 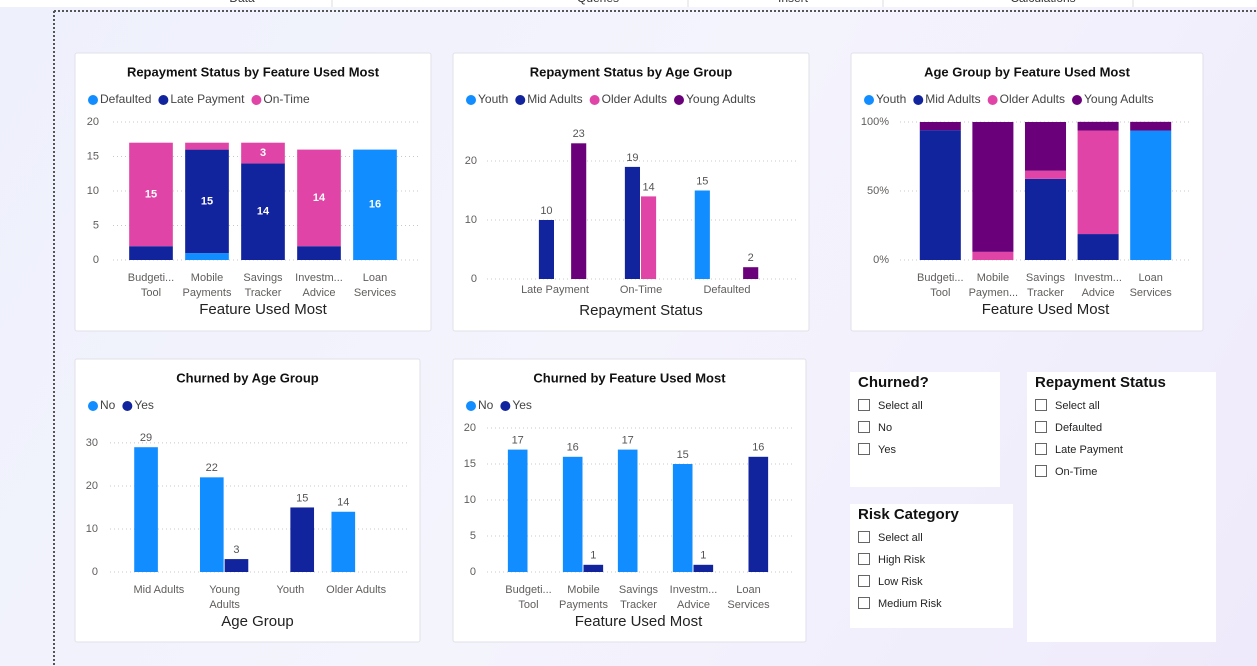 What do you see at coordinates (375, 205) in the screenshot?
I see `data-label: 16` at bounding box center [375, 205].